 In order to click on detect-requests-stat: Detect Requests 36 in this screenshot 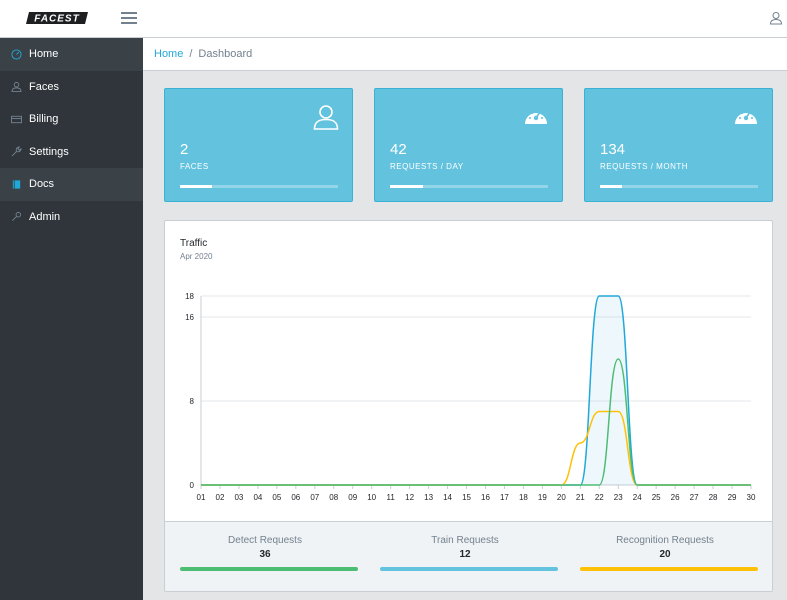, I will do `click(265, 546)`.